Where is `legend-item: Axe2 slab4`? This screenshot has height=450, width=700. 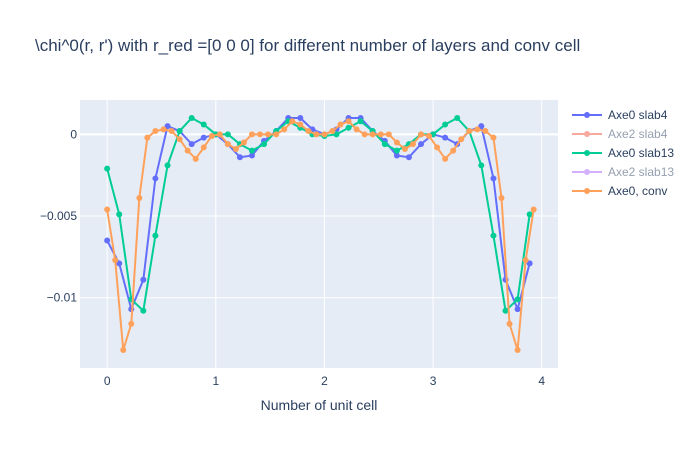
legend-item: Axe2 slab4 is located at coordinates (620, 134).